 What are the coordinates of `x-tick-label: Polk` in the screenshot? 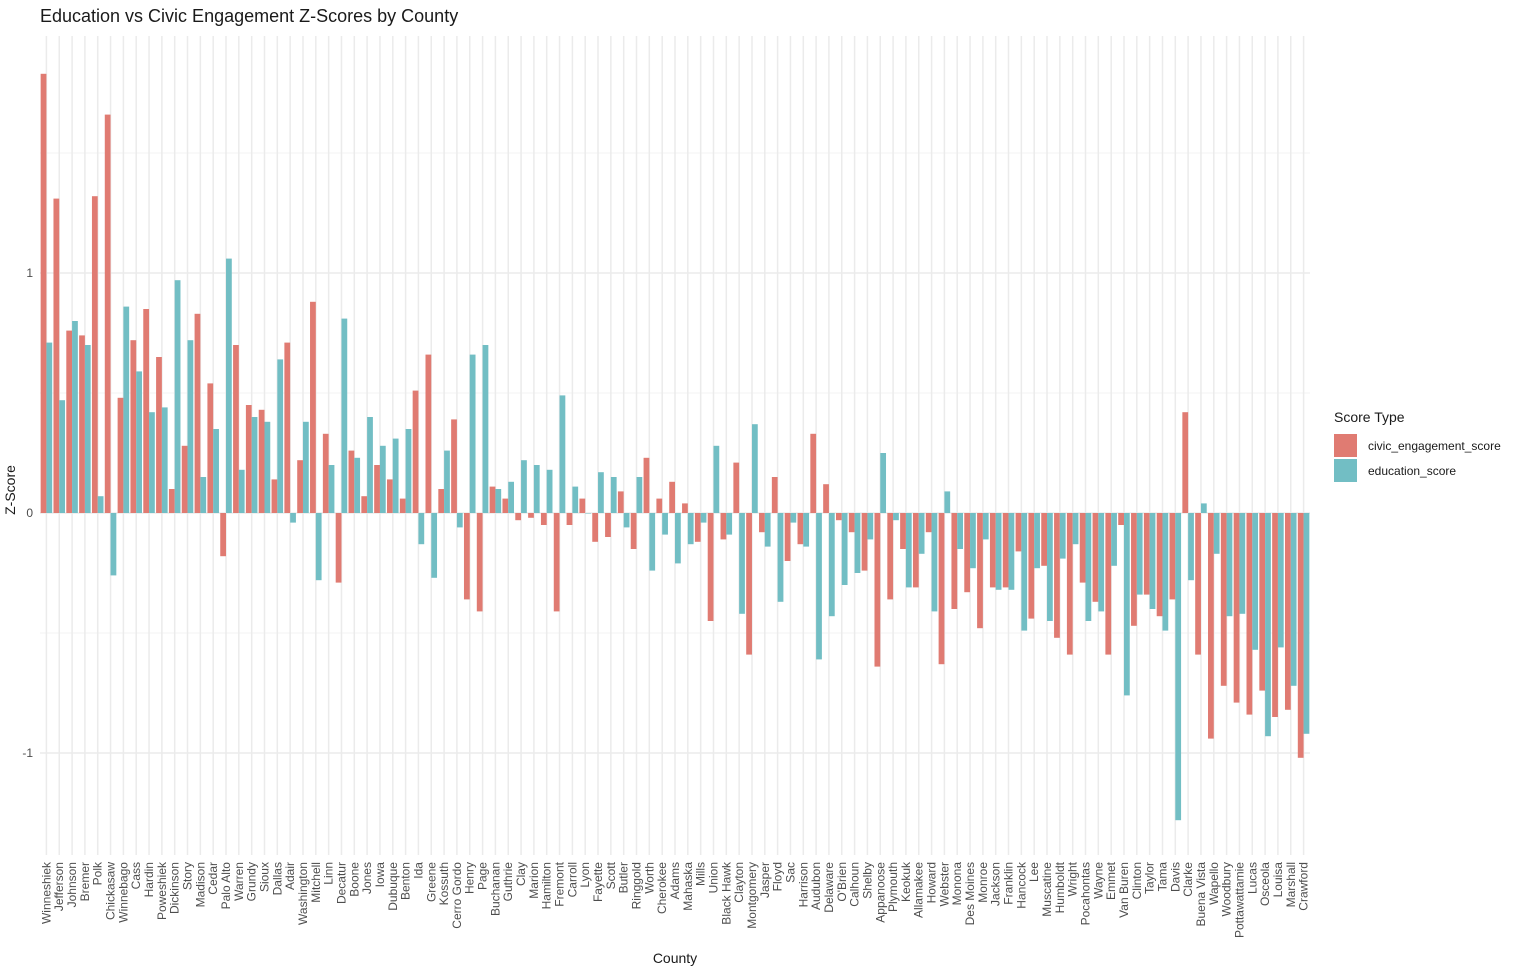 It's located at (98, 873).